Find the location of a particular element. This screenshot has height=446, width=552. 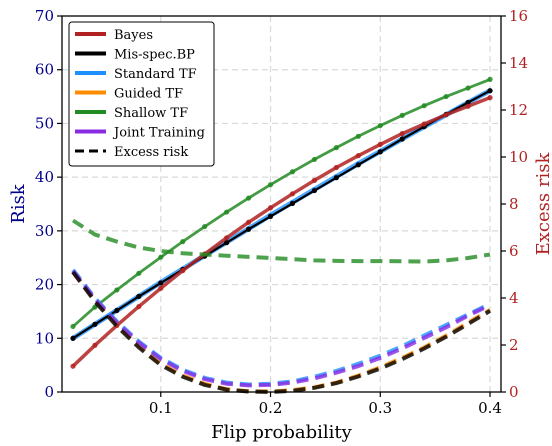

left-tick-label: 20 is located at coordinates (44, 285).